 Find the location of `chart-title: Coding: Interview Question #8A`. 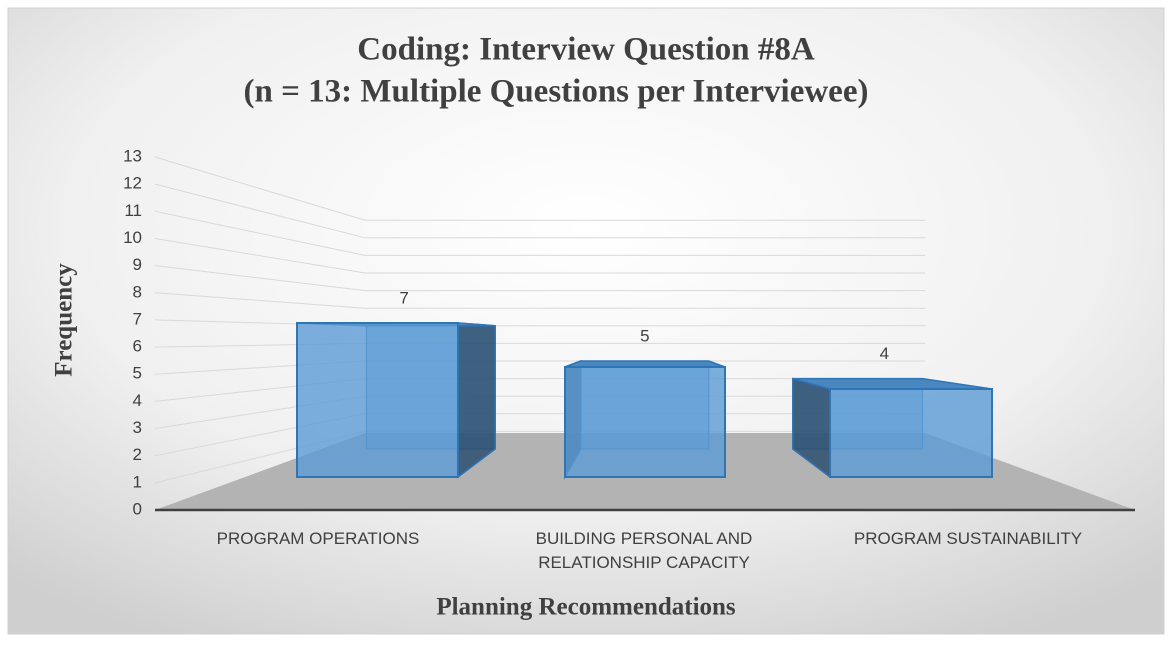

chart-title: Coding: Interview Question #8A is located at coordinates (586, 50).